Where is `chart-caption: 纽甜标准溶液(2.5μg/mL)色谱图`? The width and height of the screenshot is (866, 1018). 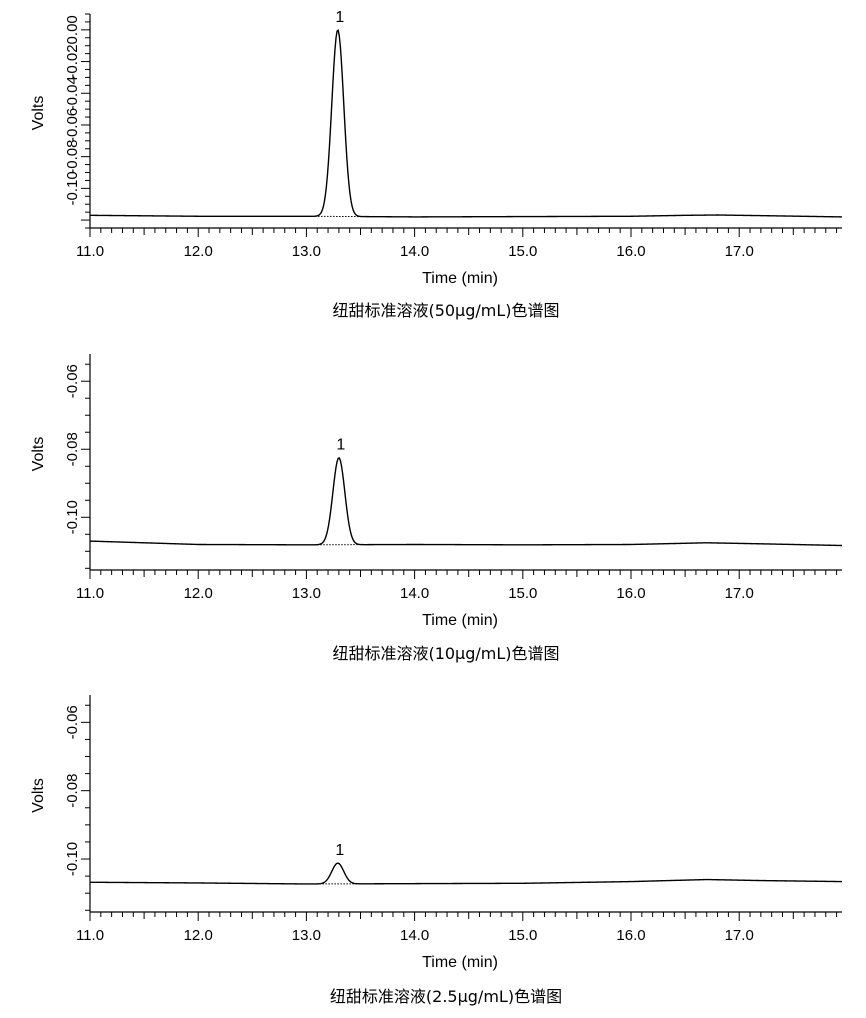
chart-caption: 纽甜标准溶液(2.5μg/mL)色谱图 is located at coordinates (446, 996).